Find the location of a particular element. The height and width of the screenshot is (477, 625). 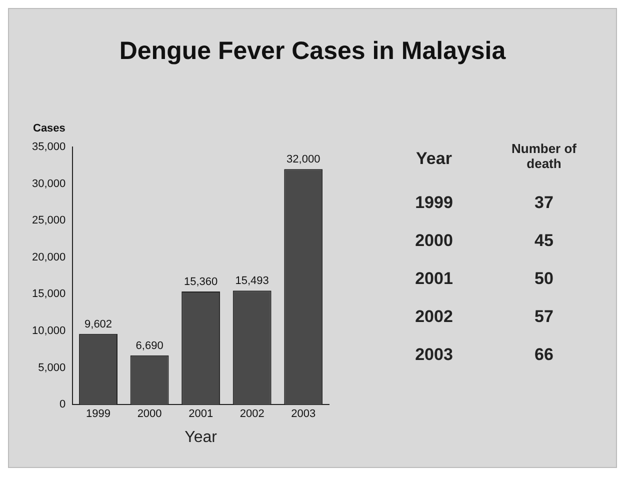

y-tick-label: 2003 is located at coordinates (434, 355).